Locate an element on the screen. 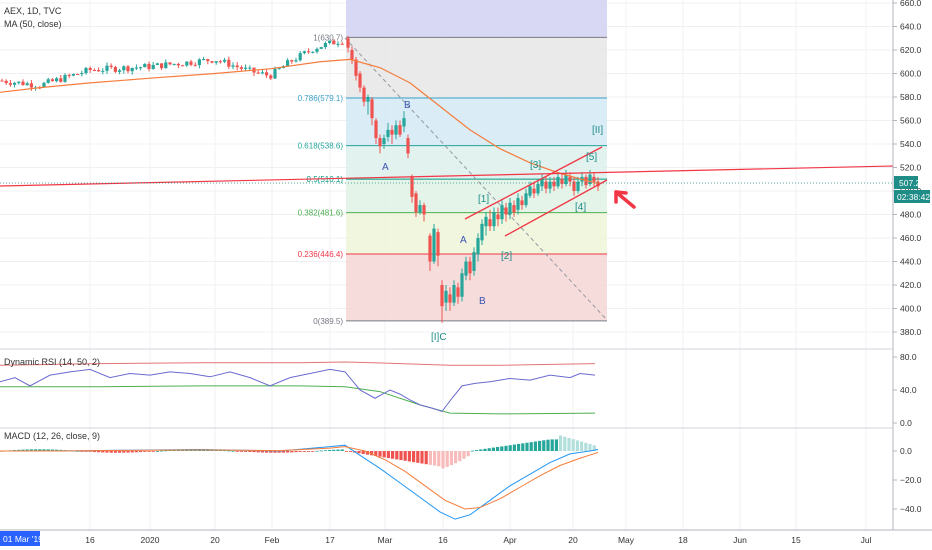 Image resolution: width=932 pixels, height=550 pixels. wave-label-a1: A is located at coordinates (385, 167).